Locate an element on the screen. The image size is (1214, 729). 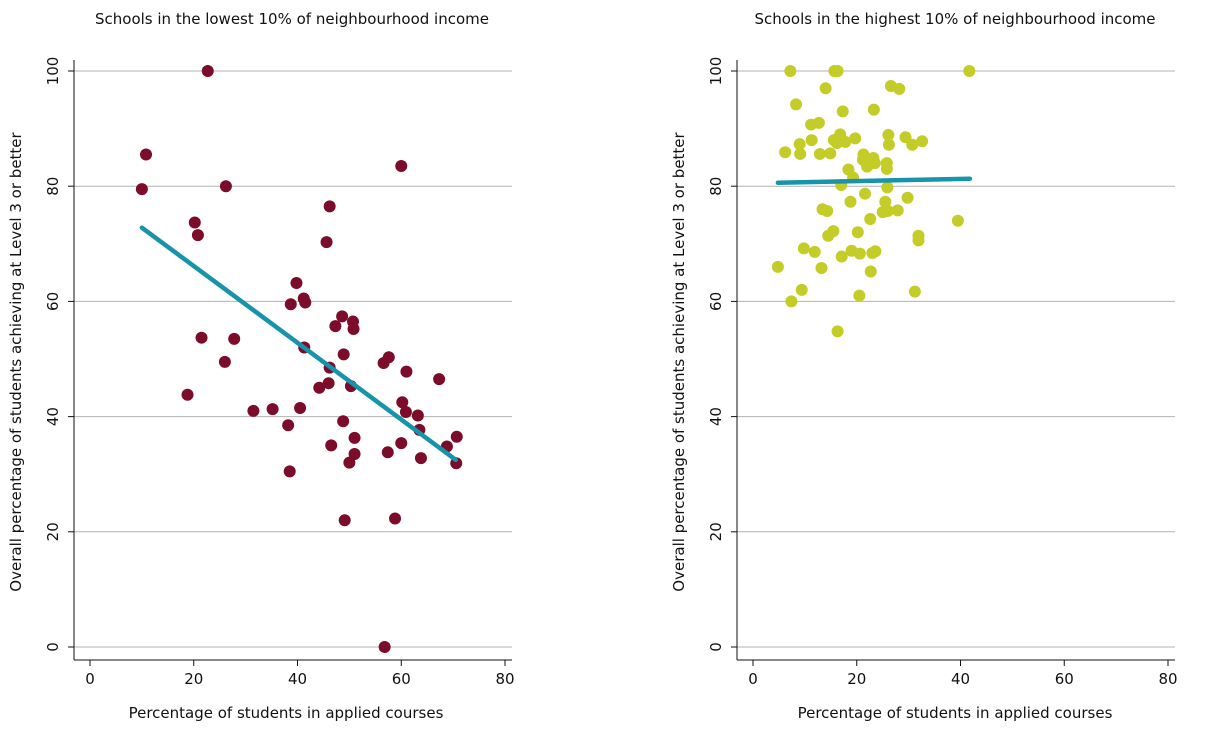
x-tick-label: 40 is located at coordinates (297, 679).